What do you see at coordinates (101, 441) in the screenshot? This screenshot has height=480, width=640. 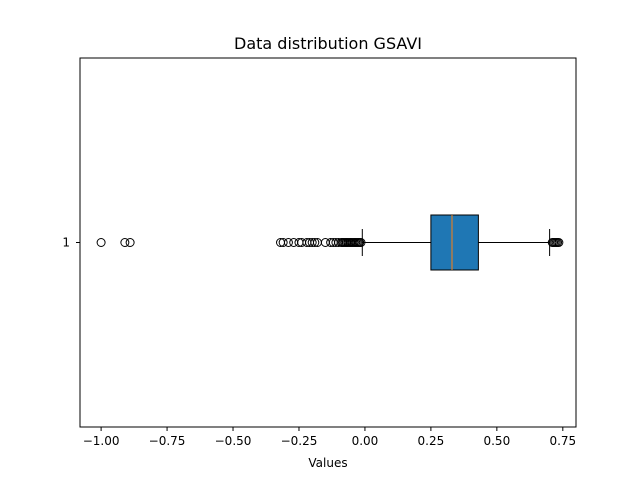 I see `x-tick-label: −1.00` at bounding box center [101, 441].